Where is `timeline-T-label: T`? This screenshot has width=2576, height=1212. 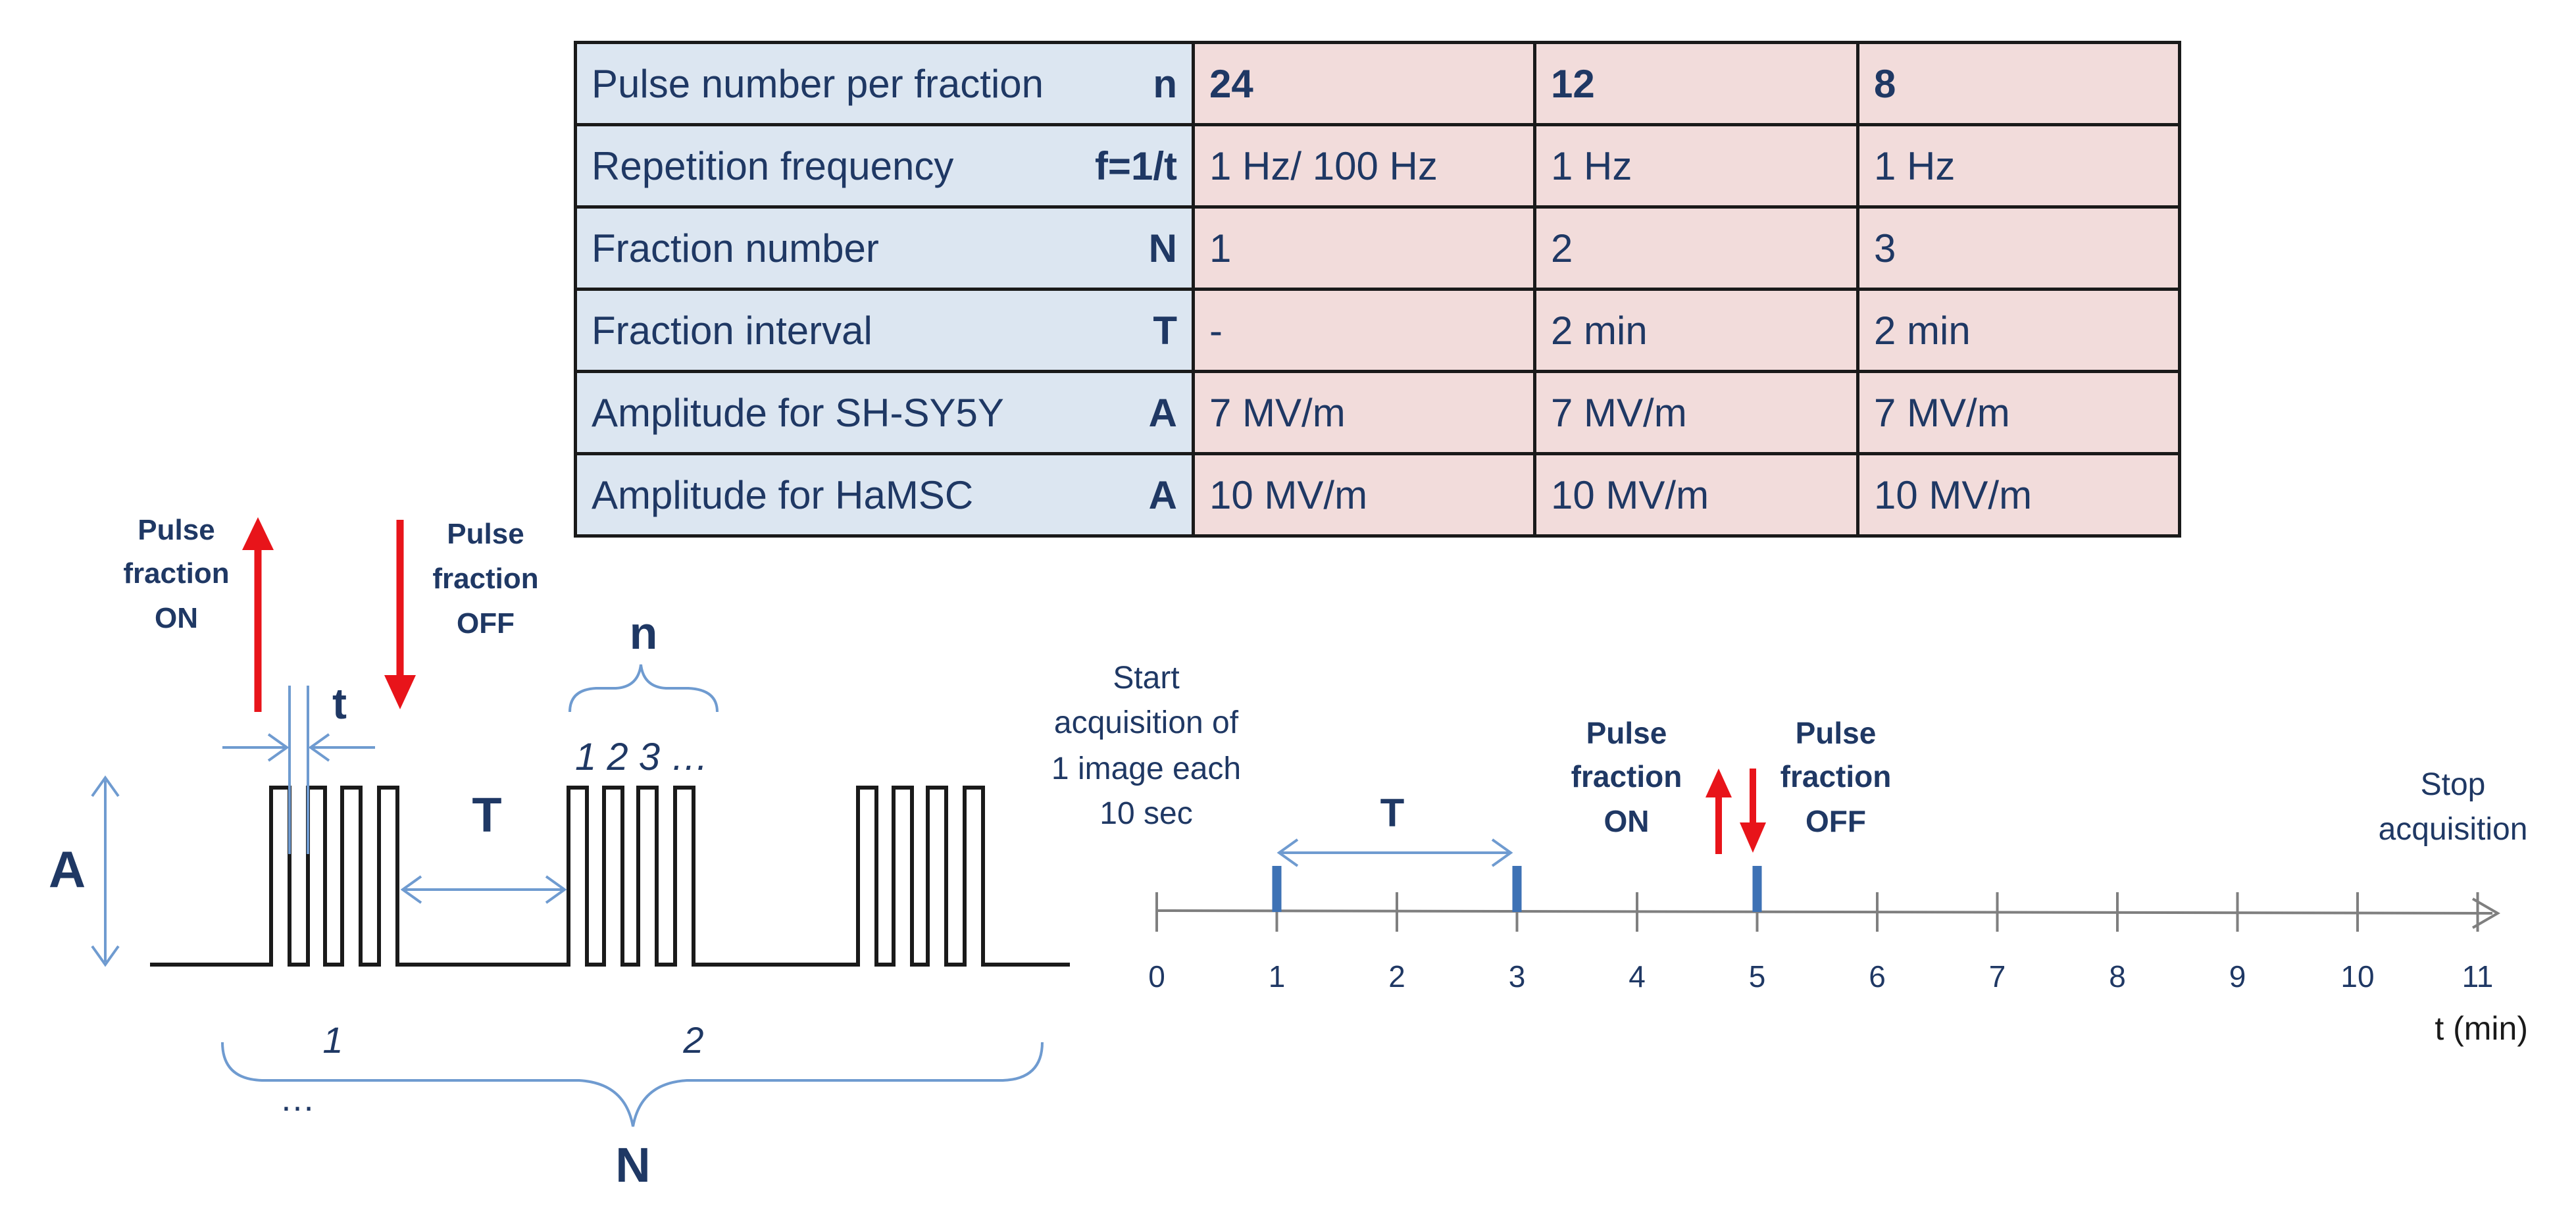
timeline-T-label: T is located at coordinates (1393, 813).